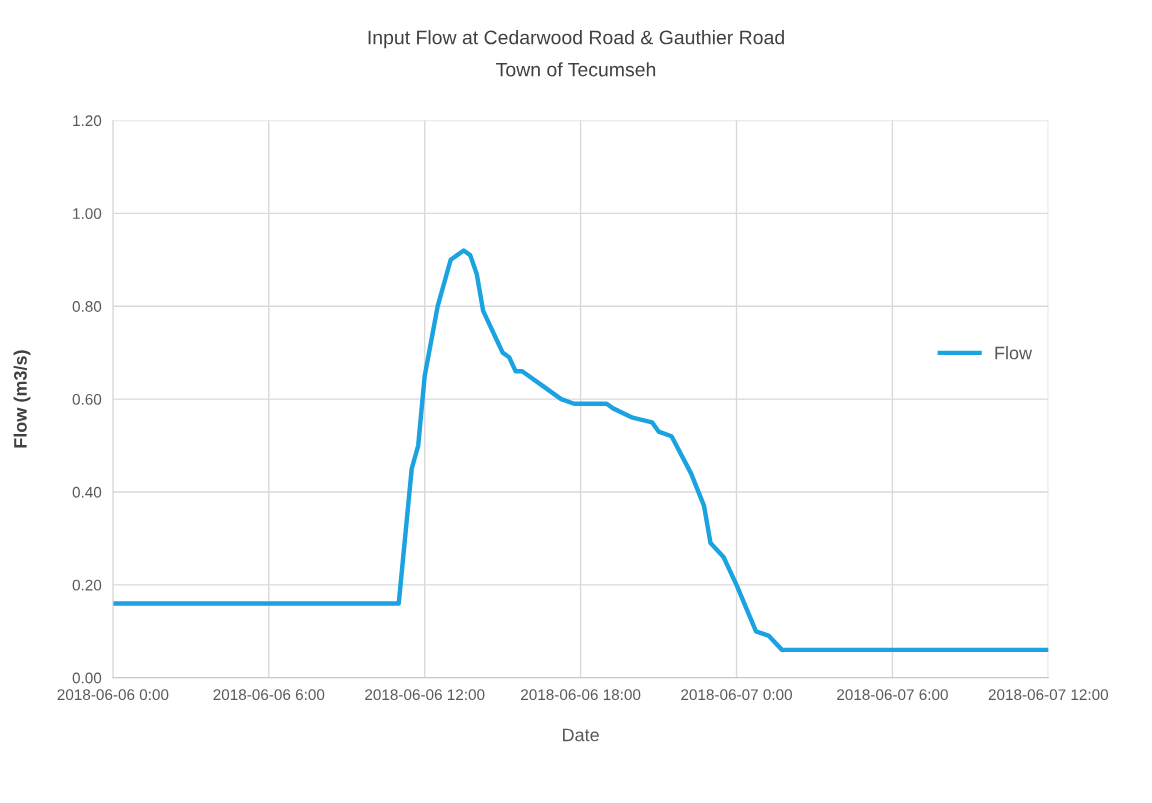 This screenshot has width=1152, height=803. Describe the element at coordinates (581, 735) in the screenshot. I see `x-axis-title: Date` at that location.